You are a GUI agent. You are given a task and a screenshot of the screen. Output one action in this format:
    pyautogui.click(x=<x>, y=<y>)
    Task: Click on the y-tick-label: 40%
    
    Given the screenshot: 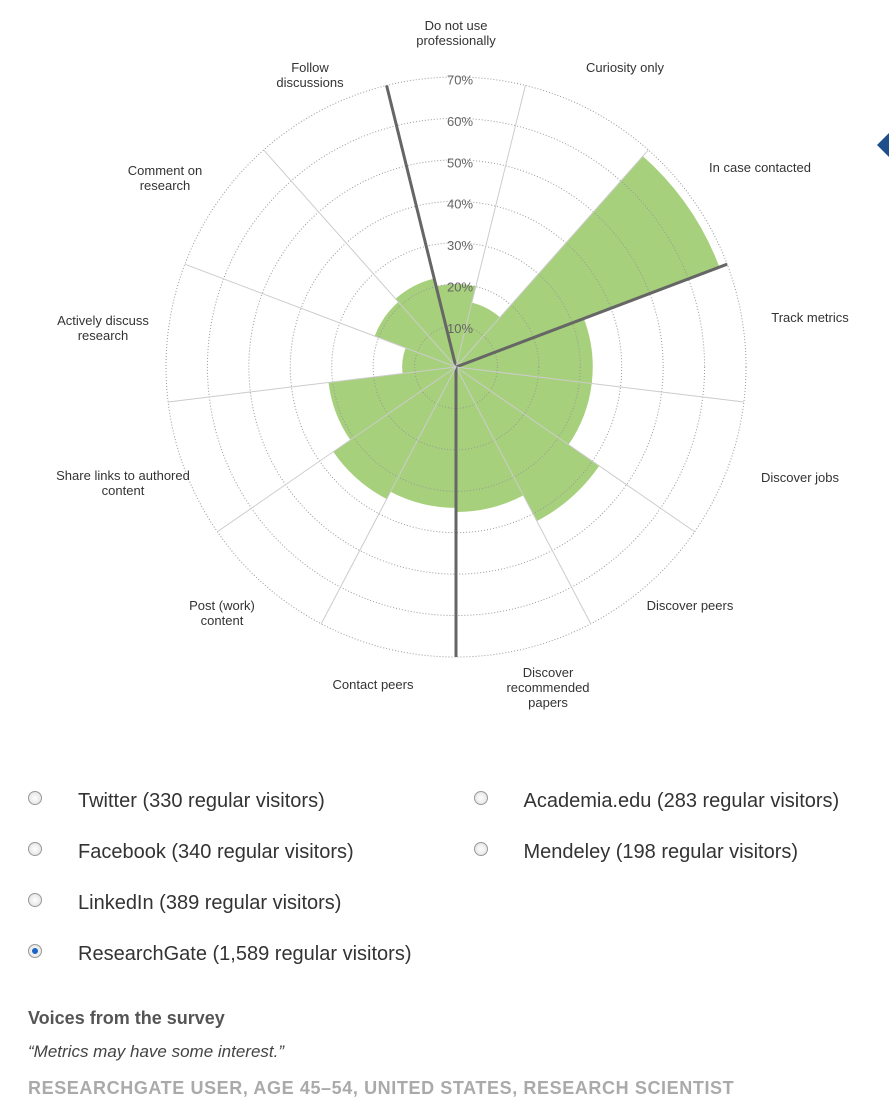 What is the action you would take?
    pyautogui.click(x=460, y=204)
    